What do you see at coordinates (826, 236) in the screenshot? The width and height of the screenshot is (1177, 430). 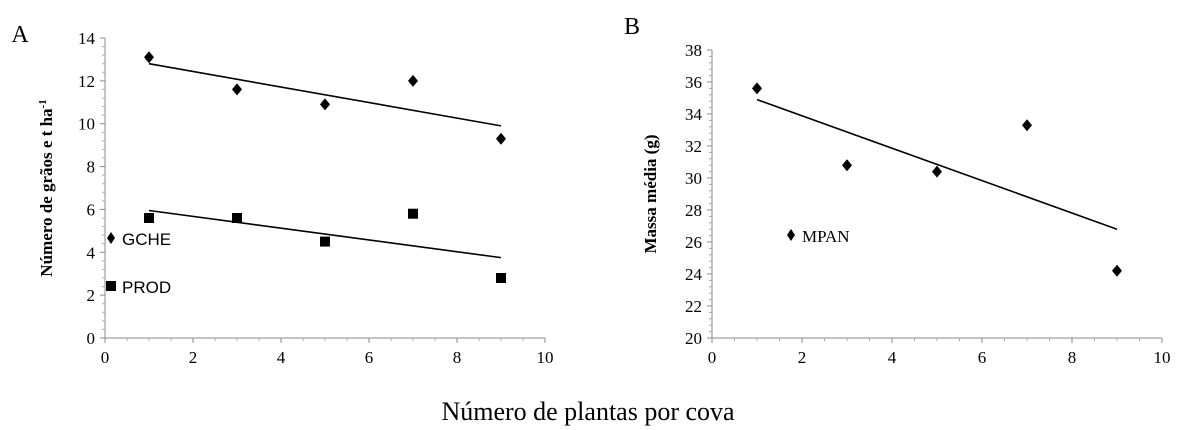 I see `legend-label-mpan: MPAN` at bounding box center [826, 236].